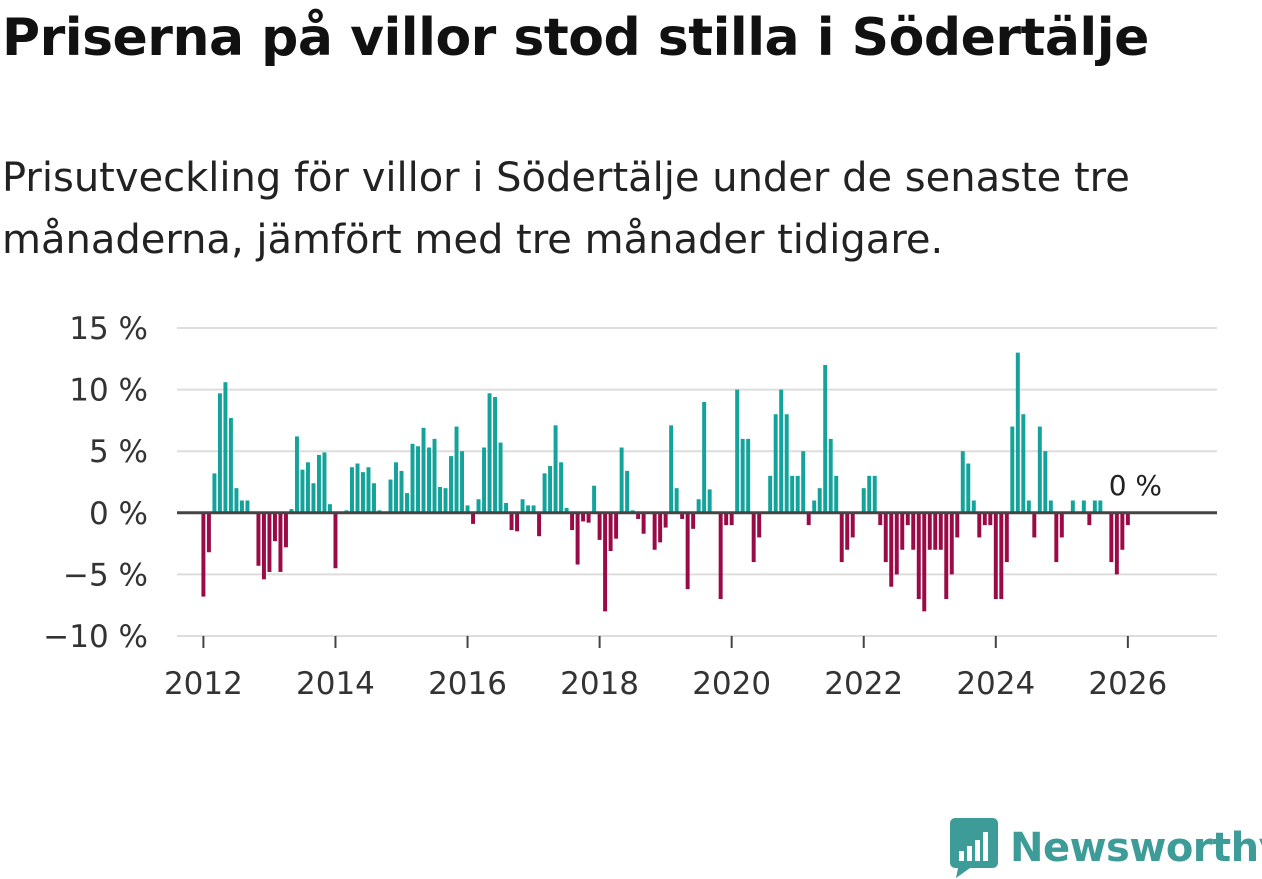 The width and height of the screenshot is (1262, 879). I want to click on y-axis-ticks: 15 % 10 % 5 % 0 % −5 % −10 %, so click(95, 483).